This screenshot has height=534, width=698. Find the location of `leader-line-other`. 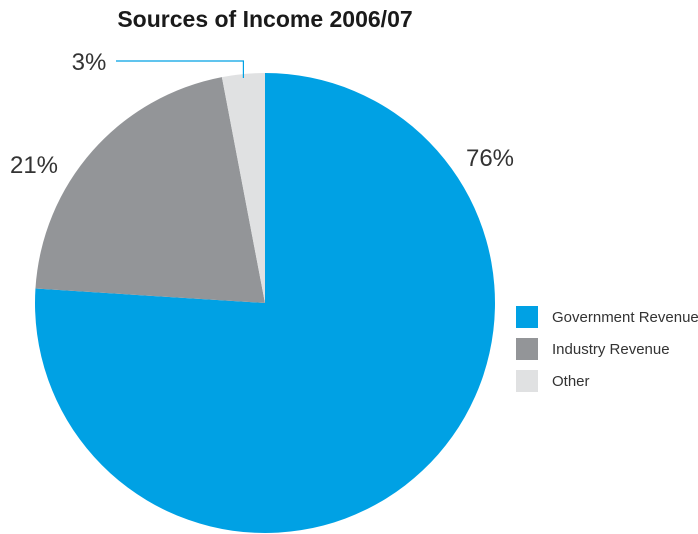

leader-line-other is located at coordinates (180, 69).